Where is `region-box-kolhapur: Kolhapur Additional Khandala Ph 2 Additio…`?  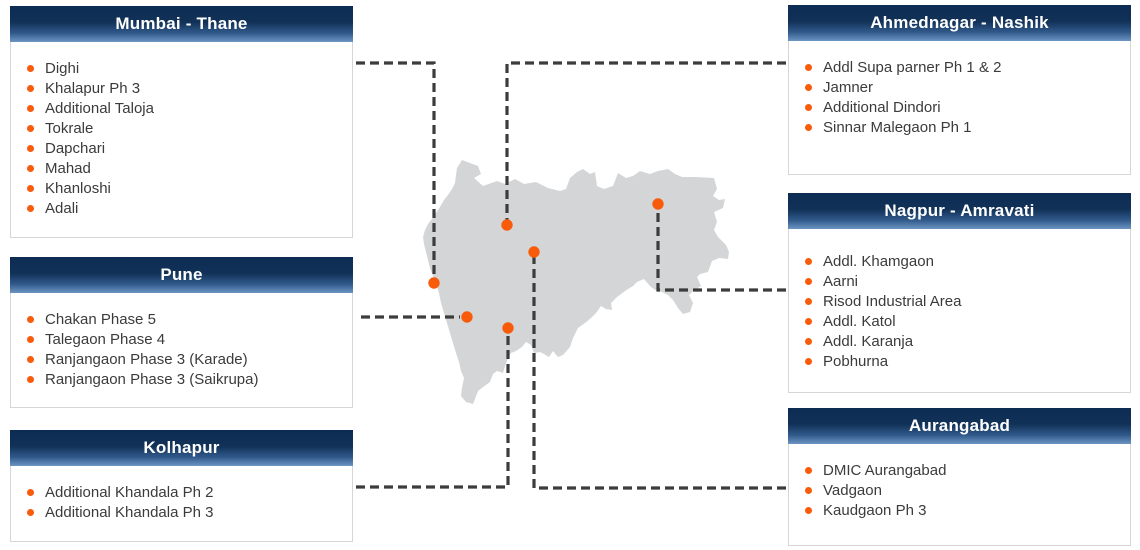 region-box-kolhapur: Kolhapur Additional Khandala Ph 2 Additio… is located at coordinates (181, 486).